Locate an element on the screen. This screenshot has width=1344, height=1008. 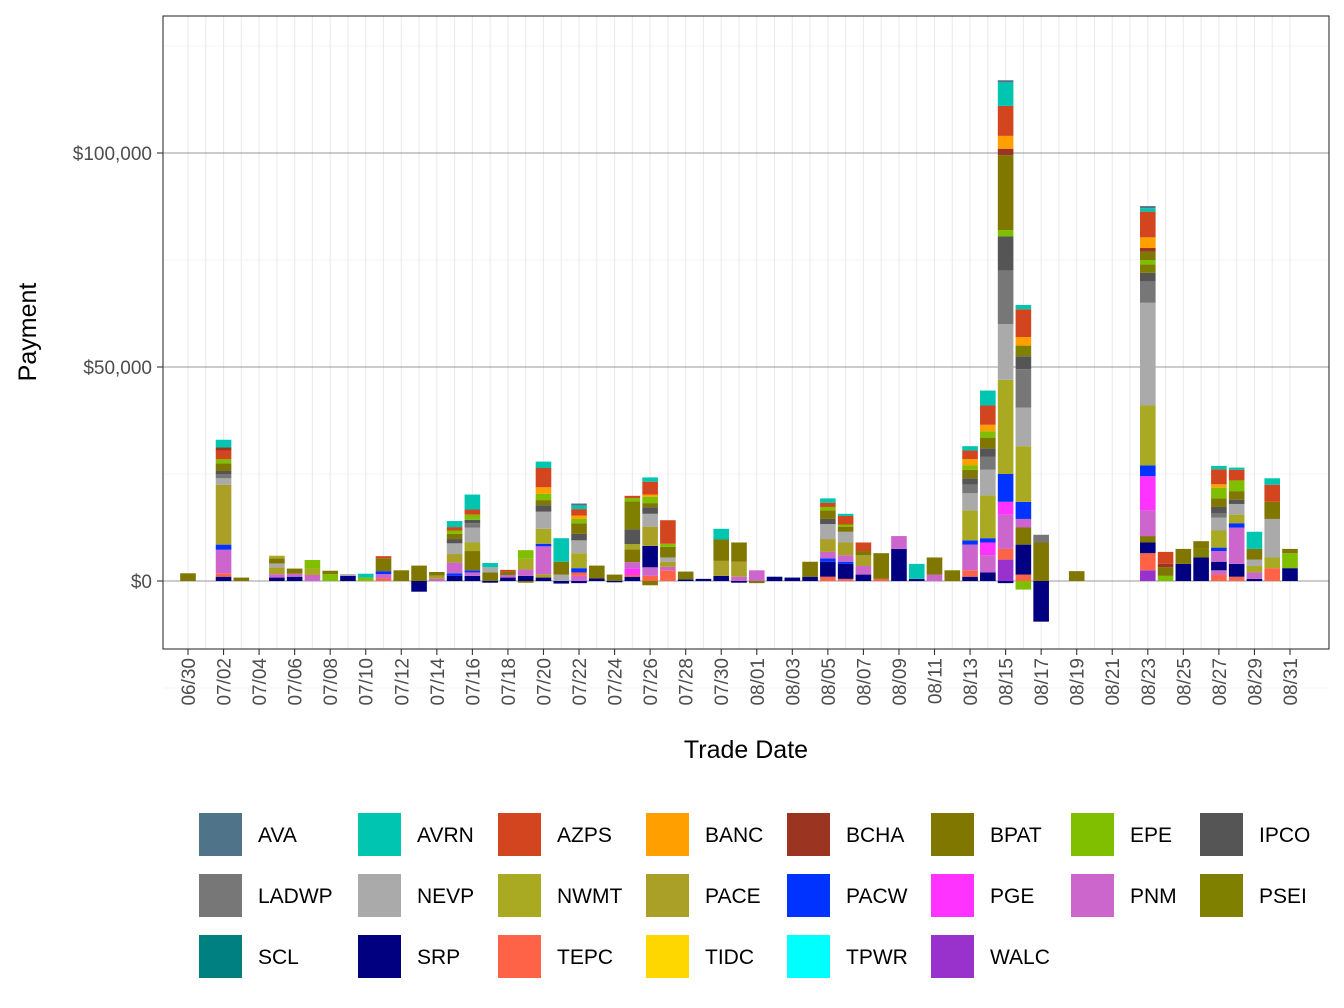
y-tick-label: $50,000 is located at coordinates (117, 368).